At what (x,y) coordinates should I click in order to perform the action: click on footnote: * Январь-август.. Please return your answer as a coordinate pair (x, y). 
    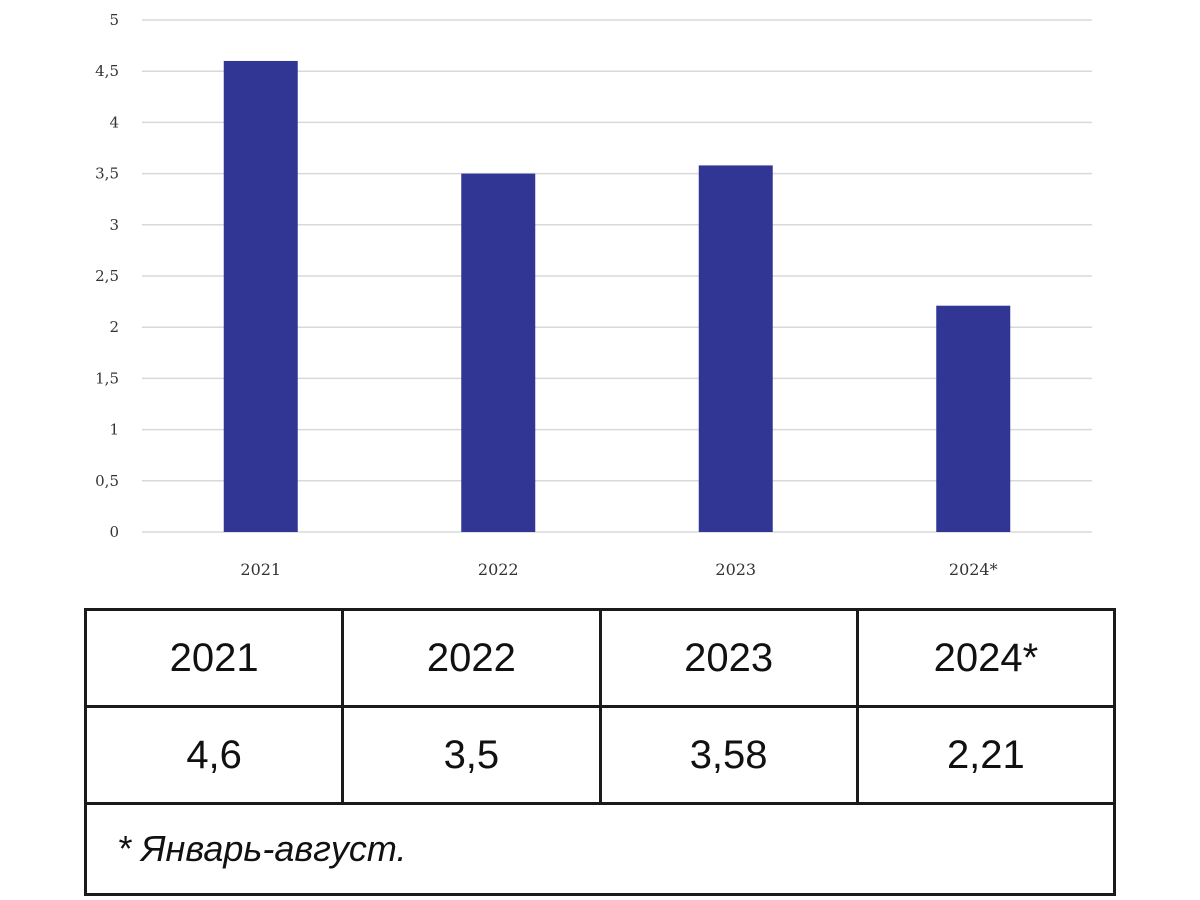
    Looking at the image, I should click on (600, 849).